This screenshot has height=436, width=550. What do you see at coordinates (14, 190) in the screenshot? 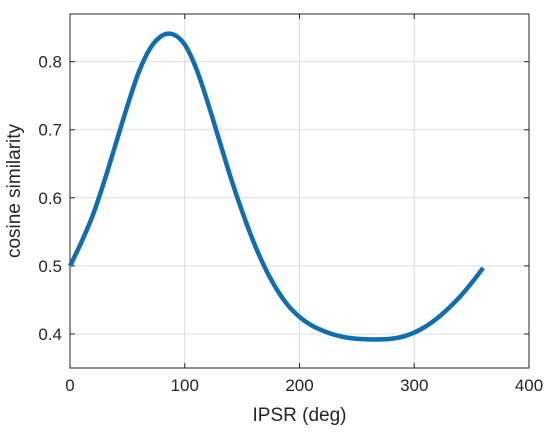
I see `y-axis-label: cosine similarity` at bounding box center [14, 190].